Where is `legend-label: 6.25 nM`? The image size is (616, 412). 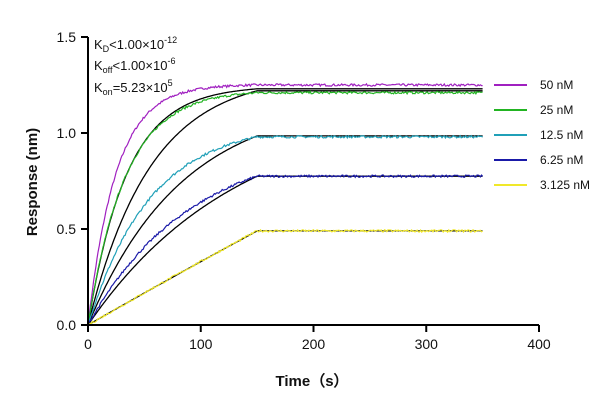 legend-label: 6.25 nM is located at coordinates (561, 160).